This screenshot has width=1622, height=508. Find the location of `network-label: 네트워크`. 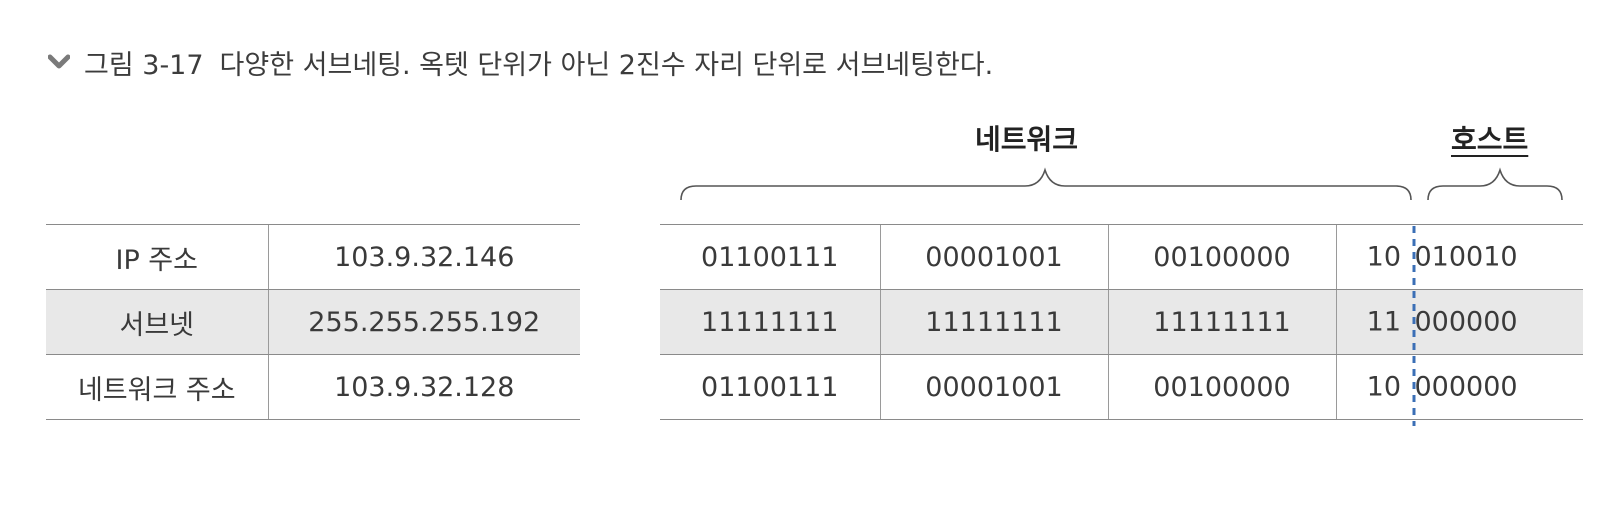

network-label: 네트워크 is located at coordinates (1027, 139).